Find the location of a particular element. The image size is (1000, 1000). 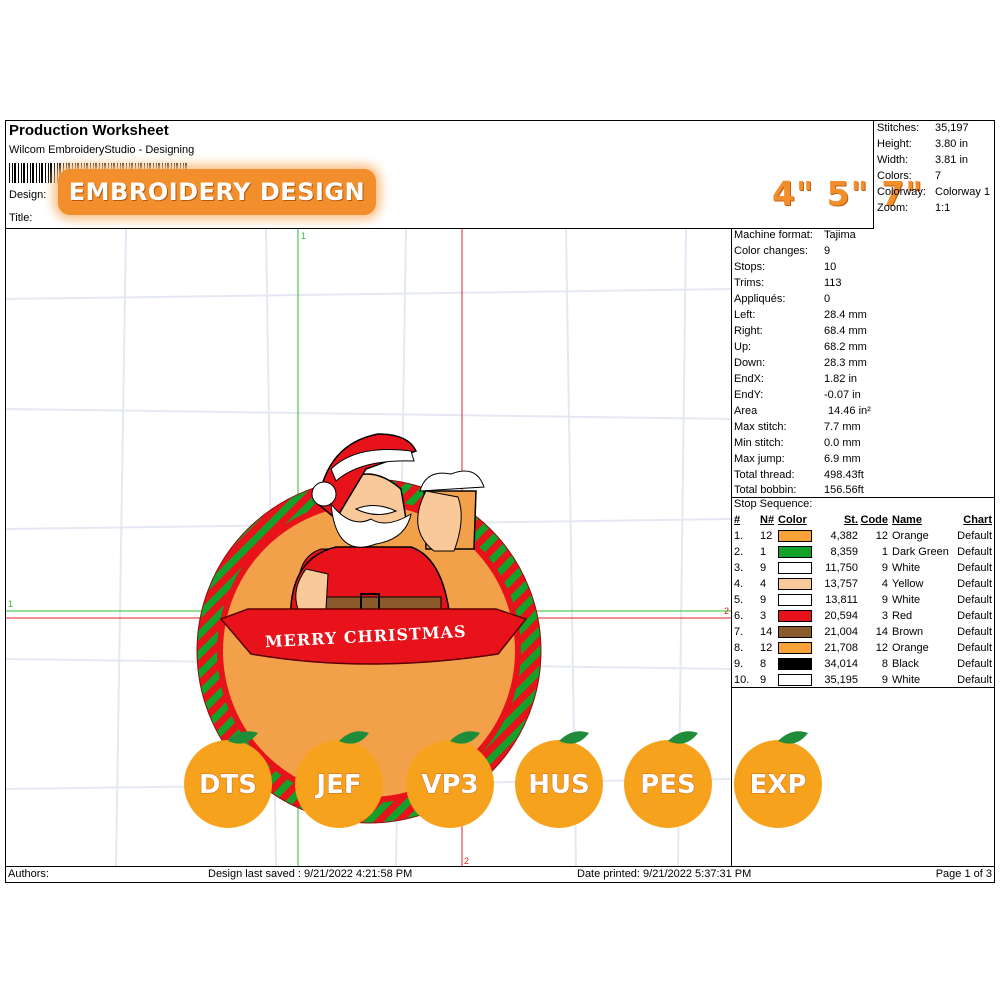

col-header-color: Color is located at coordinates (792, 520).